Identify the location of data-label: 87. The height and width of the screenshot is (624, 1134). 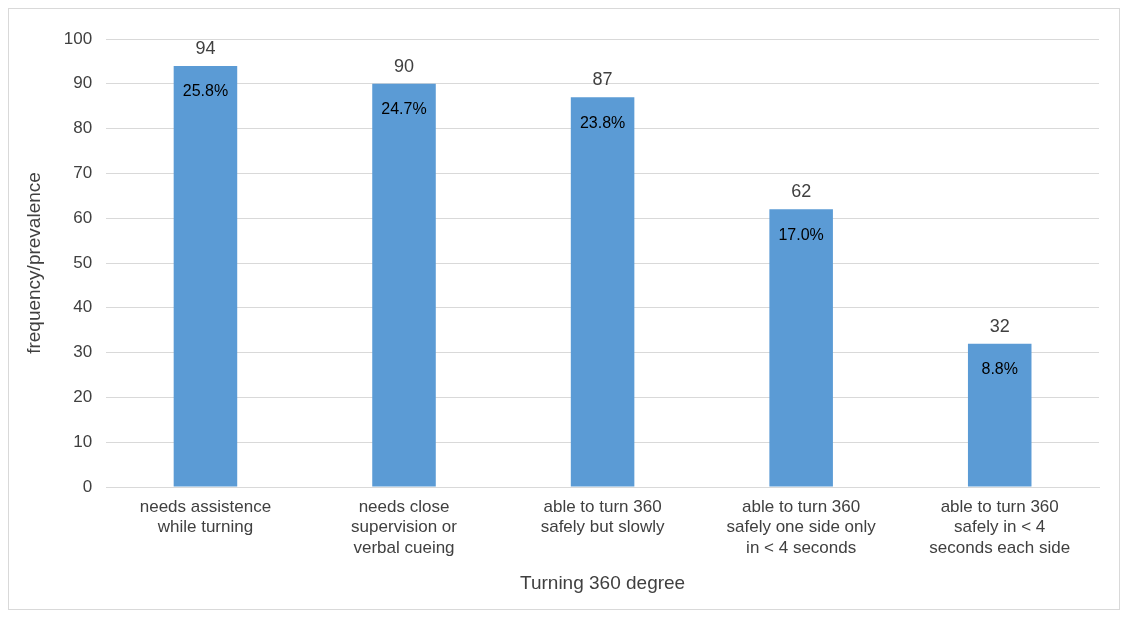
(602, 79).